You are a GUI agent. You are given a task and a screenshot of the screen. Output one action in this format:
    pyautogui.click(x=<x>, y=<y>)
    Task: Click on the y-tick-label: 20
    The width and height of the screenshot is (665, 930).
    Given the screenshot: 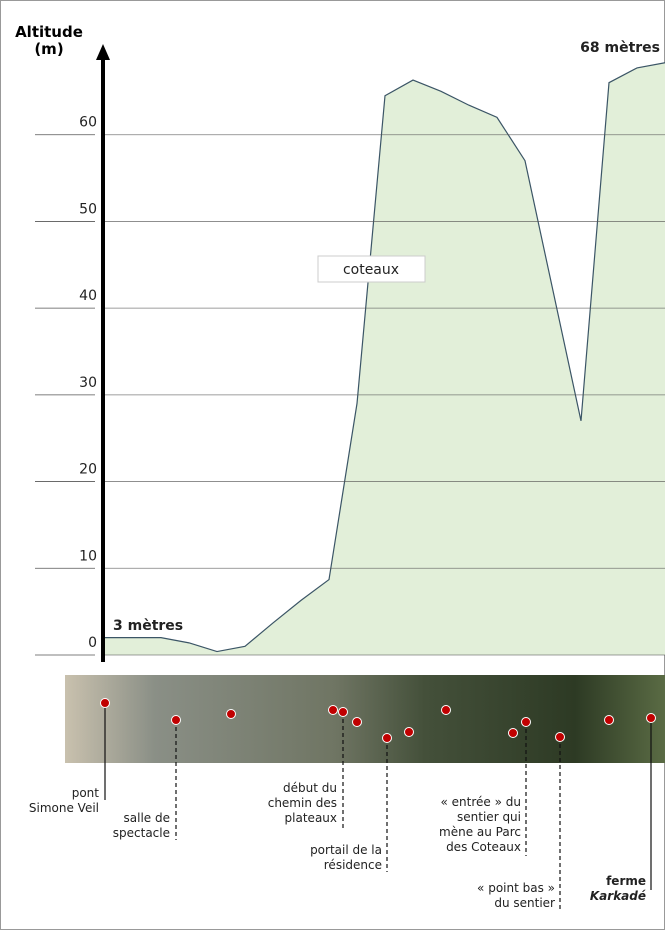 What is the action you would take?
    pyautogui.click(x=88, y=470)
    